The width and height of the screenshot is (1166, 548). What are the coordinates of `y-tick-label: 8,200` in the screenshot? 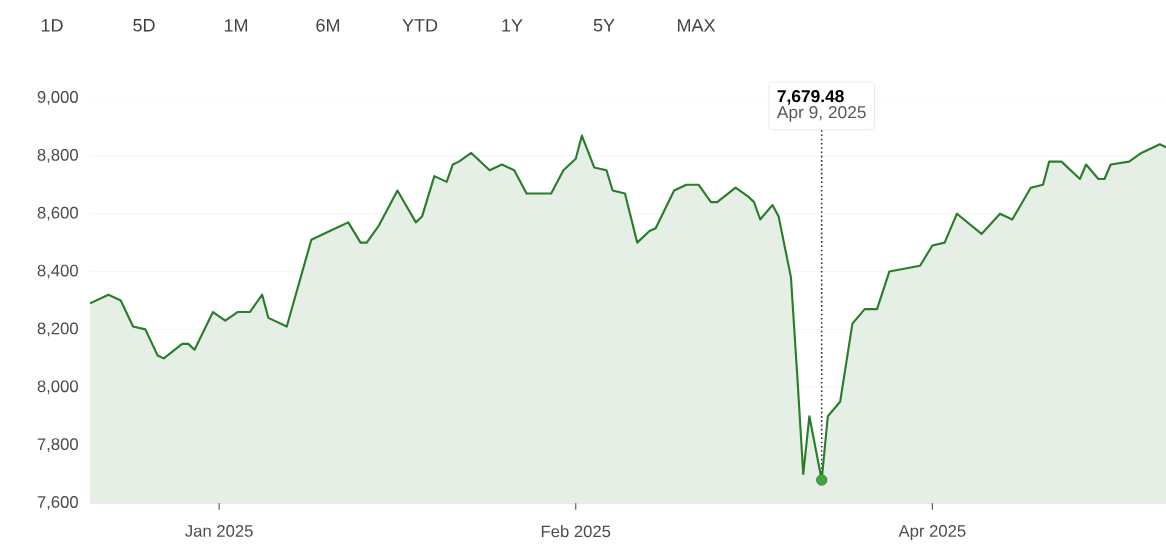 It's located at (57, 329).